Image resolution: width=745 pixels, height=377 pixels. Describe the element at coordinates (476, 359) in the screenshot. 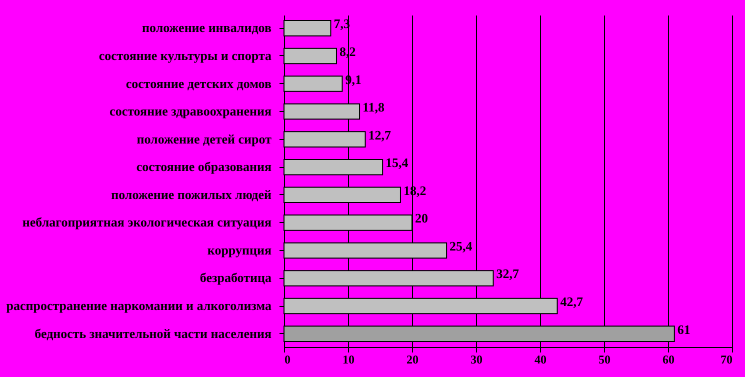

I see `x-tick-label: 30` at that location.